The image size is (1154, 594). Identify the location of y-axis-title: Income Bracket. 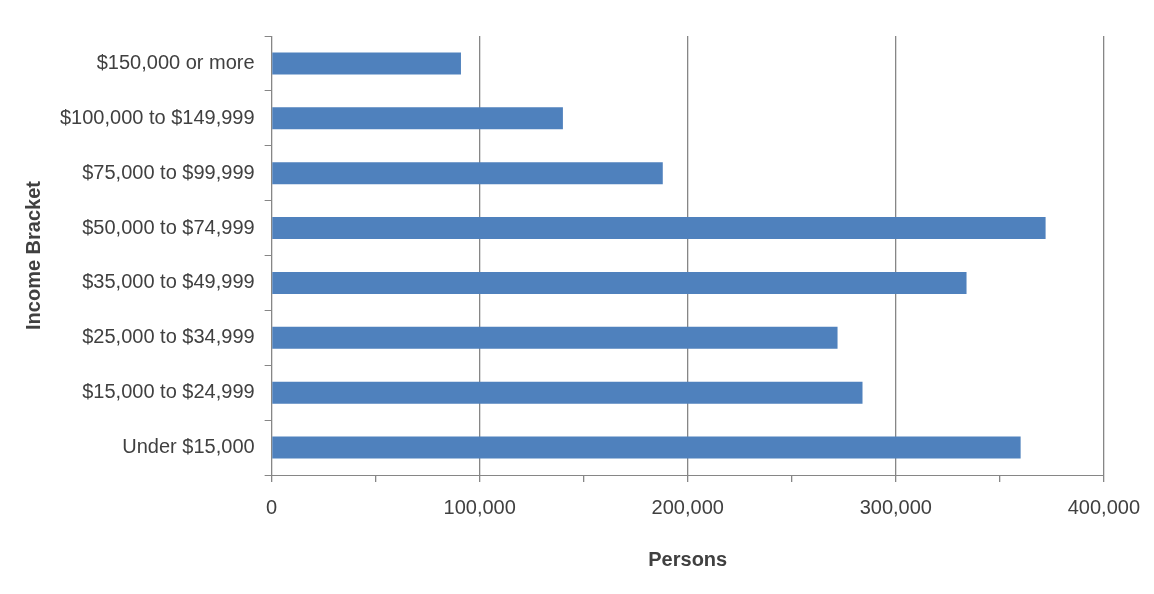
(32, 255).